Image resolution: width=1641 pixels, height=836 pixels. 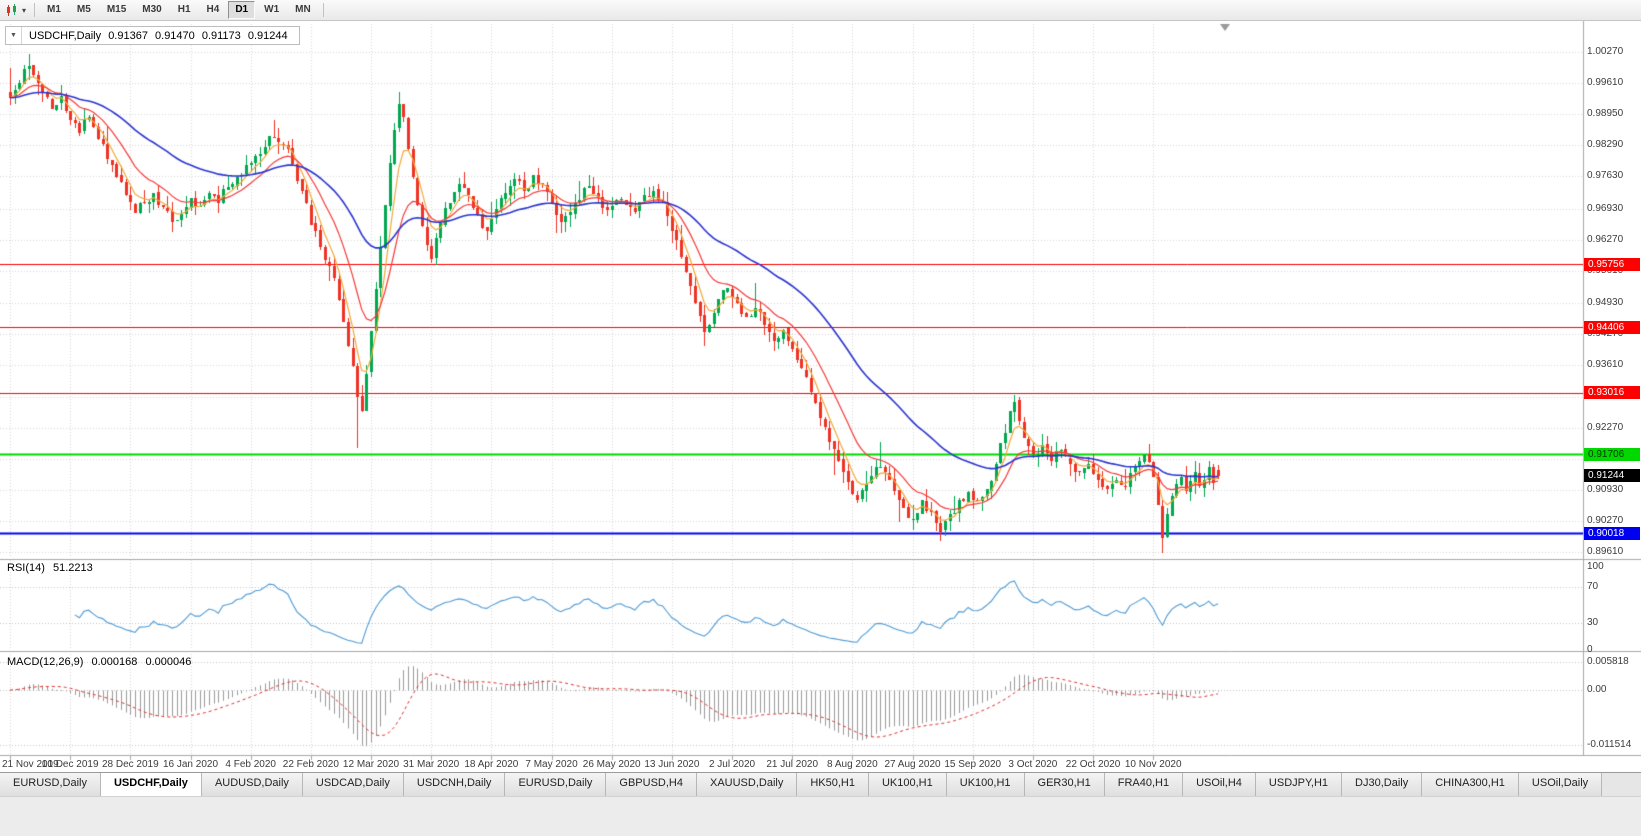 What do you see at coordinates (1605, 302) in the screenshot?
I see `price-axis-label: 0.94930` at bounding box center [1605, 302].